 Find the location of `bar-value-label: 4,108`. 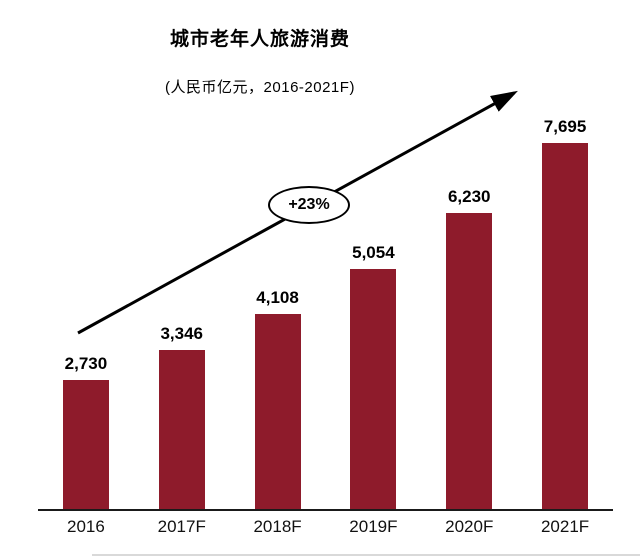

bar-value-label: 4,108 is located at coordinates (277, 297).